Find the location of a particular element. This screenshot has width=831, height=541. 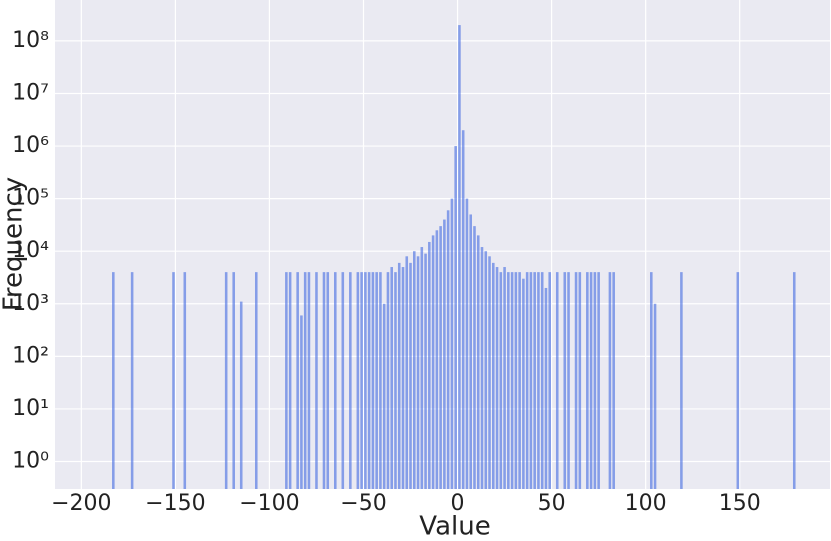

y-tick-label: 10⁶ is located at coordinates (30, 145).